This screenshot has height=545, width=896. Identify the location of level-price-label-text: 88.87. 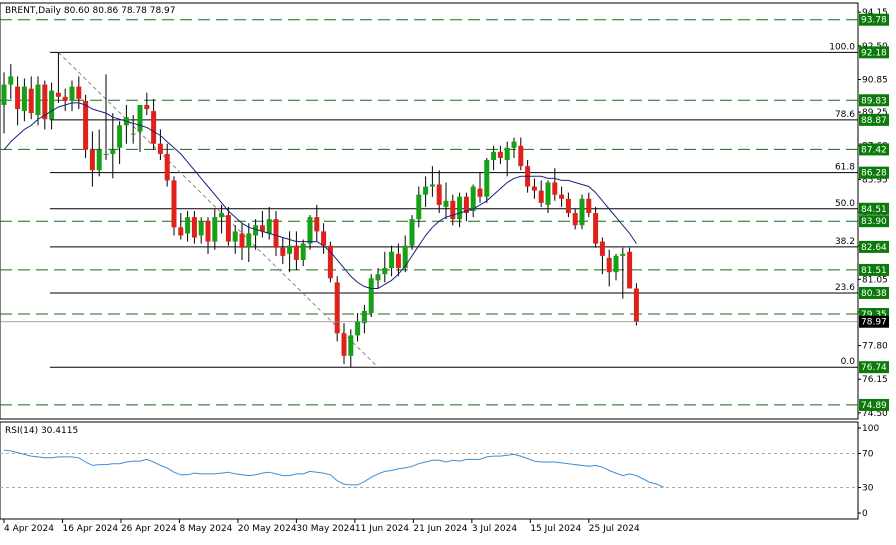
(874, 121).